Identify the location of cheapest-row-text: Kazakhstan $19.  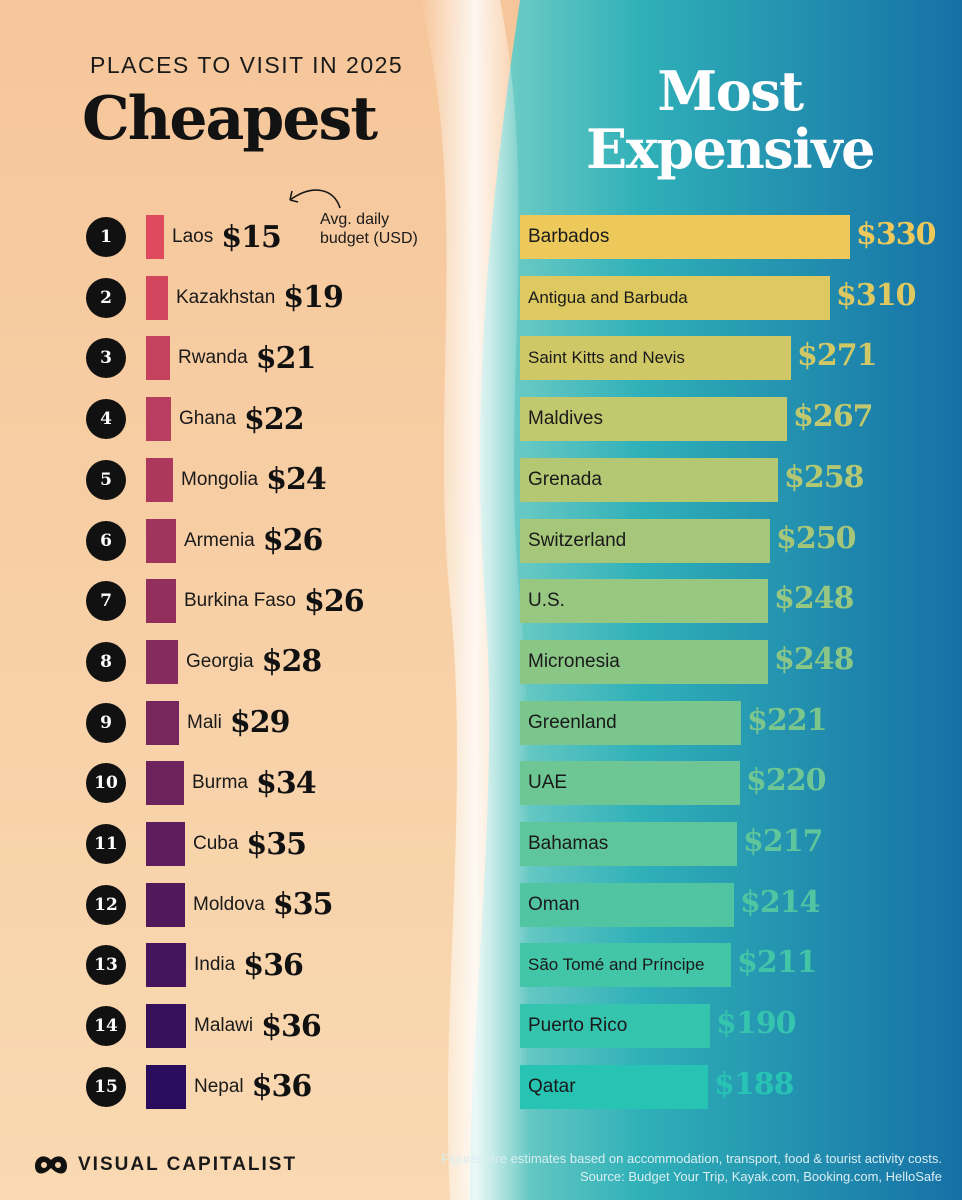
(260, 298).